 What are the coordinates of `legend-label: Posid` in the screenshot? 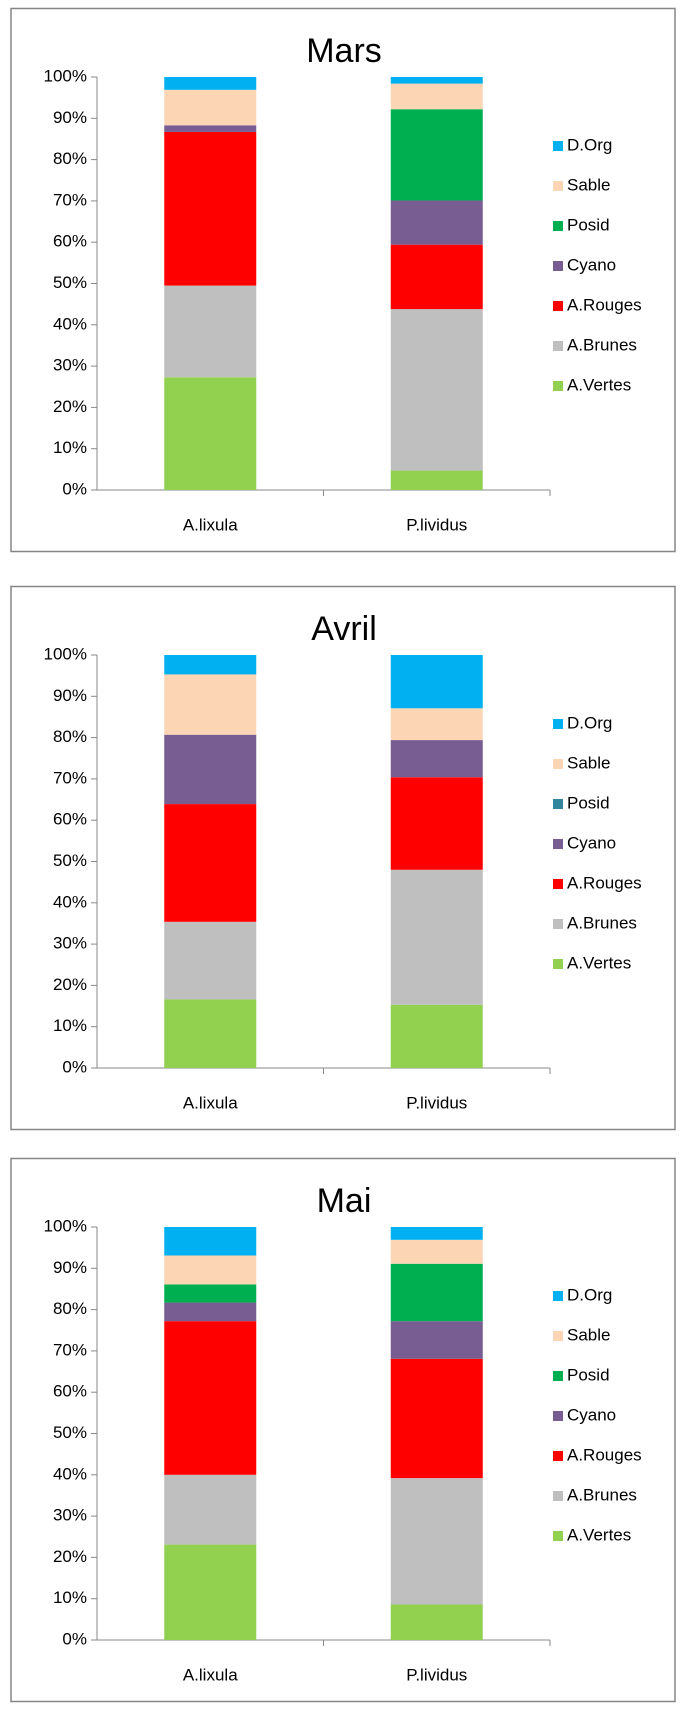 It's located at (588, 1374).